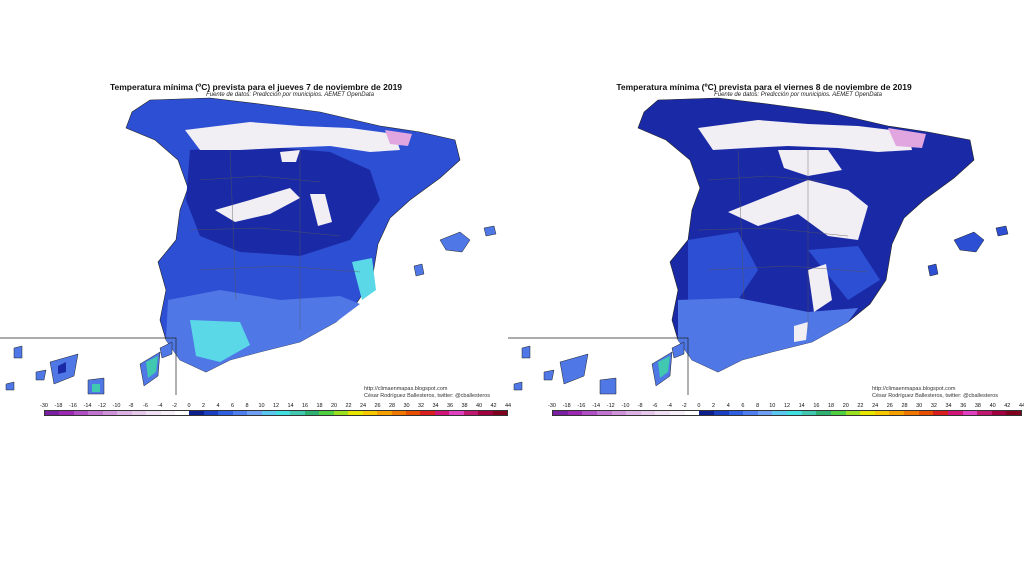 This screenshot has height=576, width=1024. What do you see at coordinates (145, 406) in the screenshot?
I see `legend-tick-label: -6` at bounding box center [145, 406].